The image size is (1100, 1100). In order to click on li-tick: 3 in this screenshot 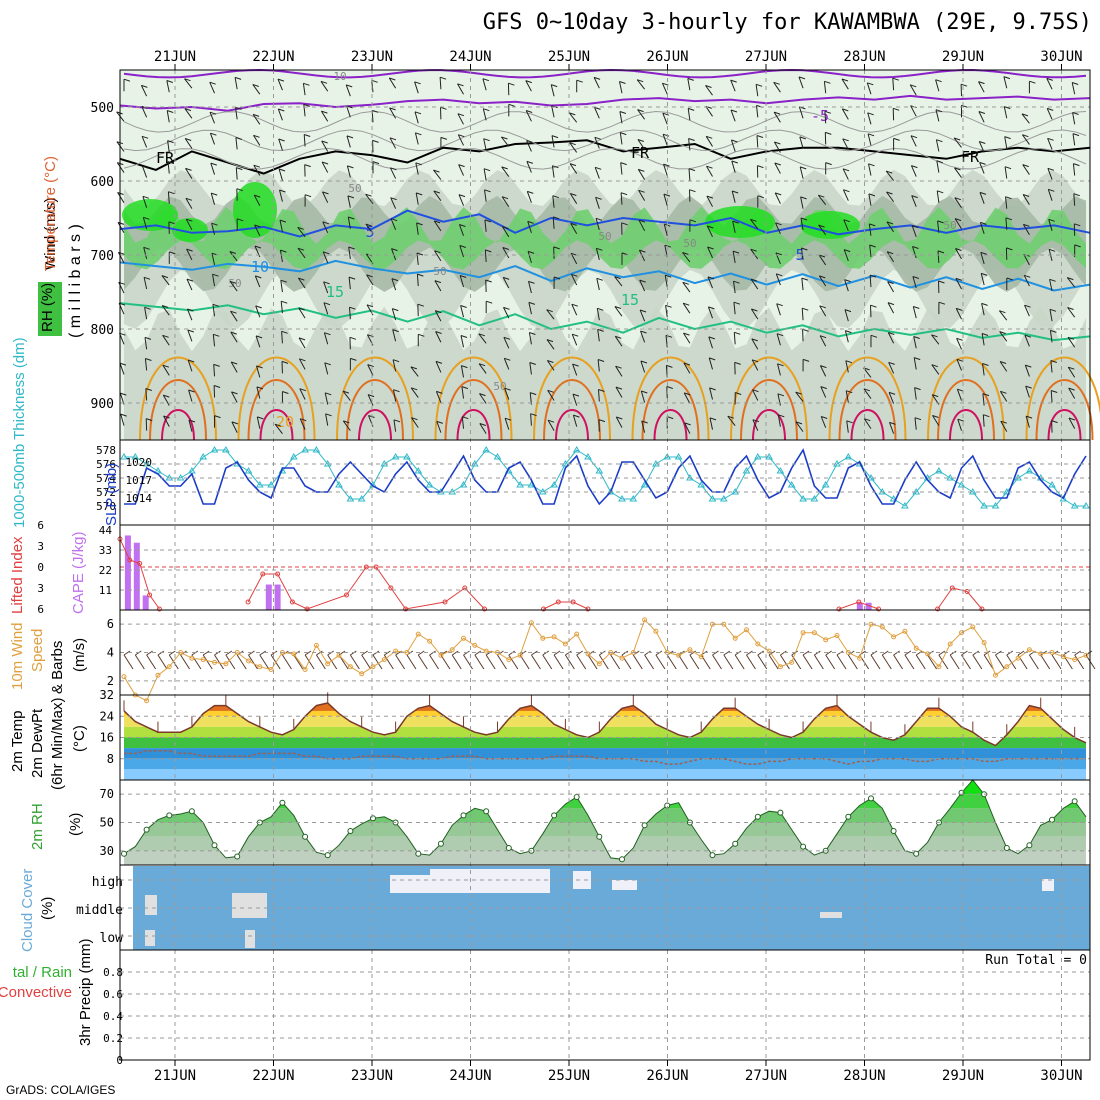, I will do `click(40, 546)`.